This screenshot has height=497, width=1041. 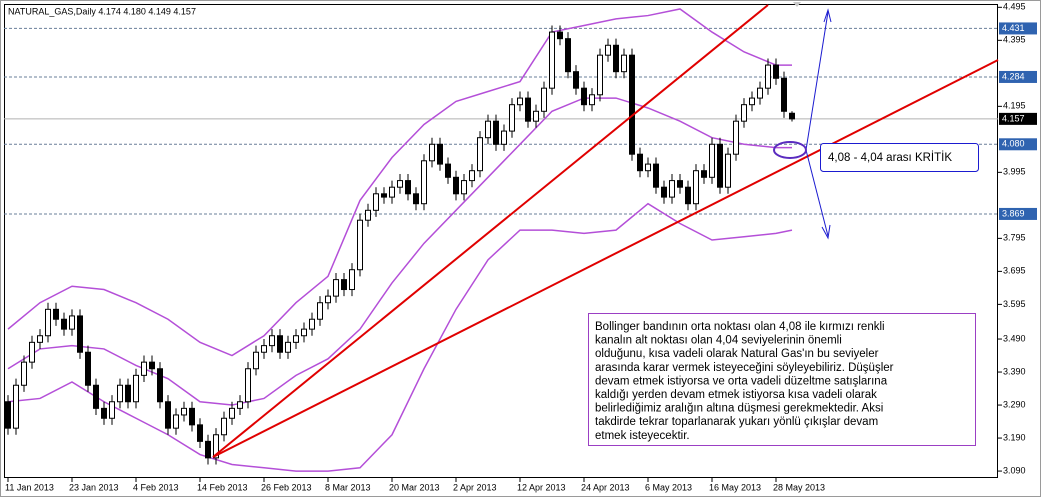 I want to click on x-tick-label: 23 Jan 2013, so click(x=94, y=487).